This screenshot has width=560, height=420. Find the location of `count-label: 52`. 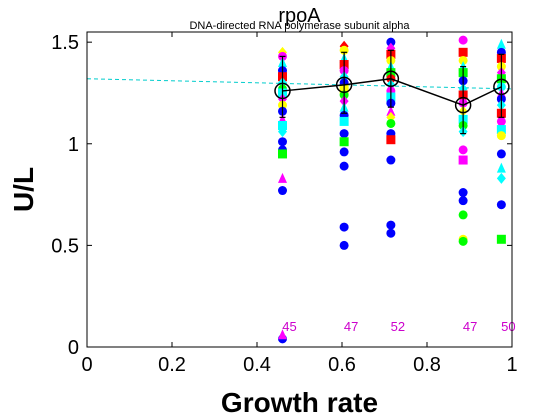

count-label: 52 is located at coordinates (398, 326).